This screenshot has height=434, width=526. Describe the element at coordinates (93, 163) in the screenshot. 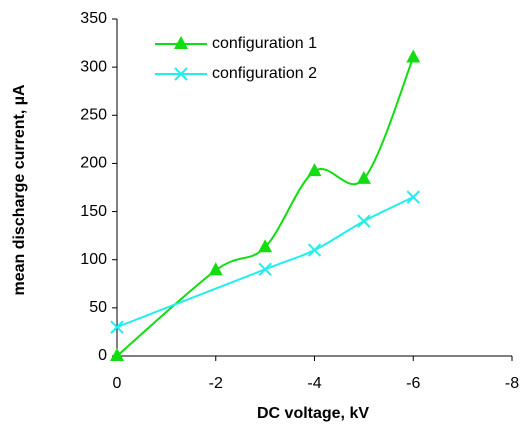

I see `y-tick-label: 200` at that location.